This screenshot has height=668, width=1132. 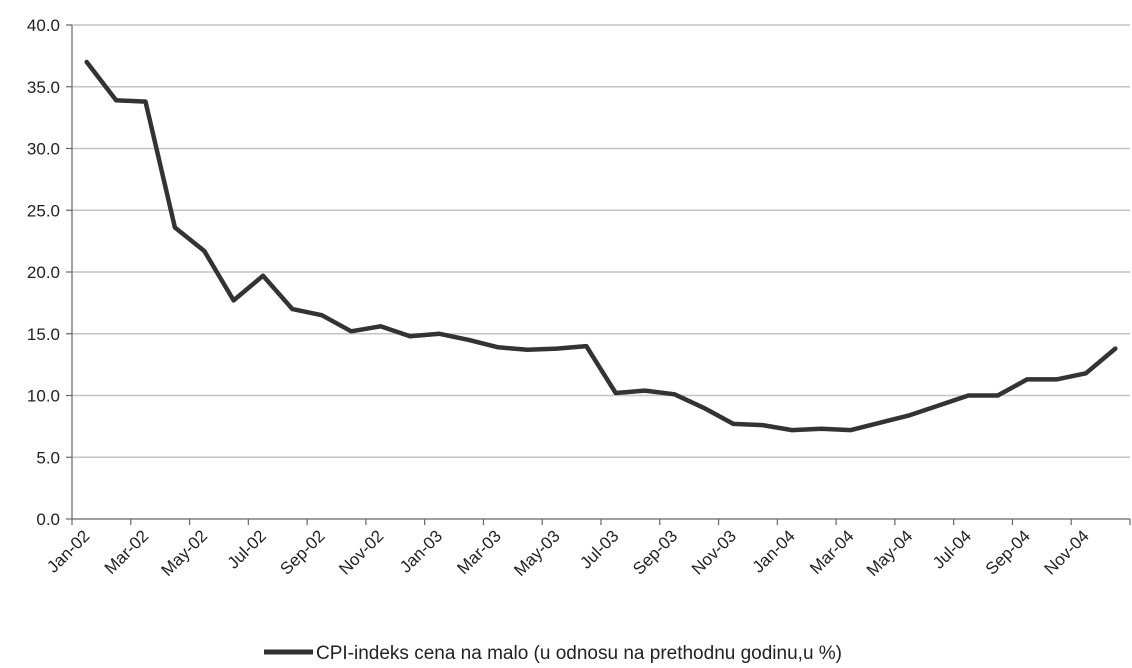 I want to click on x-tick-label: May-03, so click(x=537, y=553).